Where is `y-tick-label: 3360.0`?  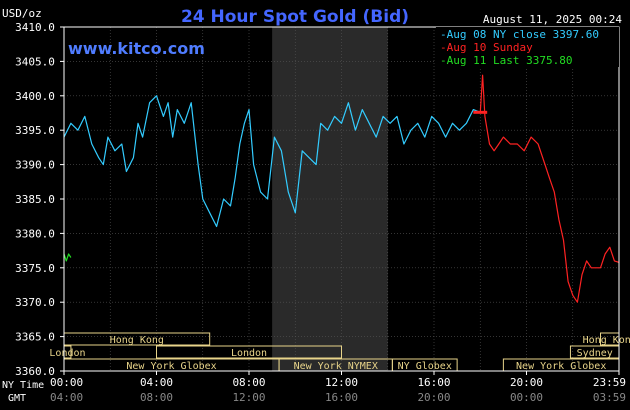
y-tick-label: 3360.0 is located at coordinates (35, 371).